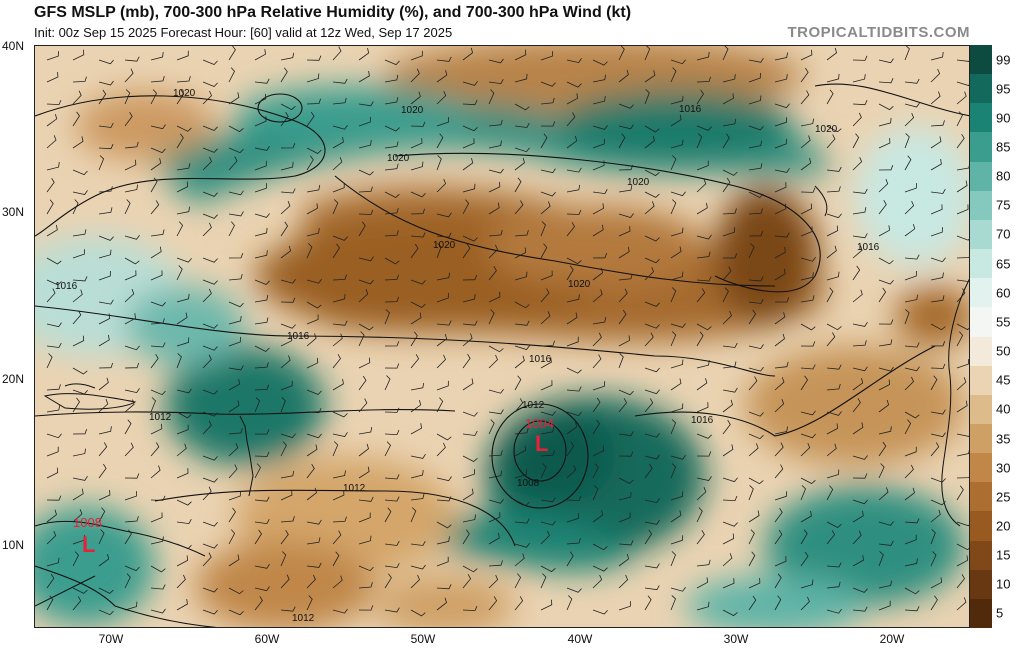  Describe the element at coordinates (1003, 497) in the screenshot. I see `colorbar-tick-label: 25` at that location.